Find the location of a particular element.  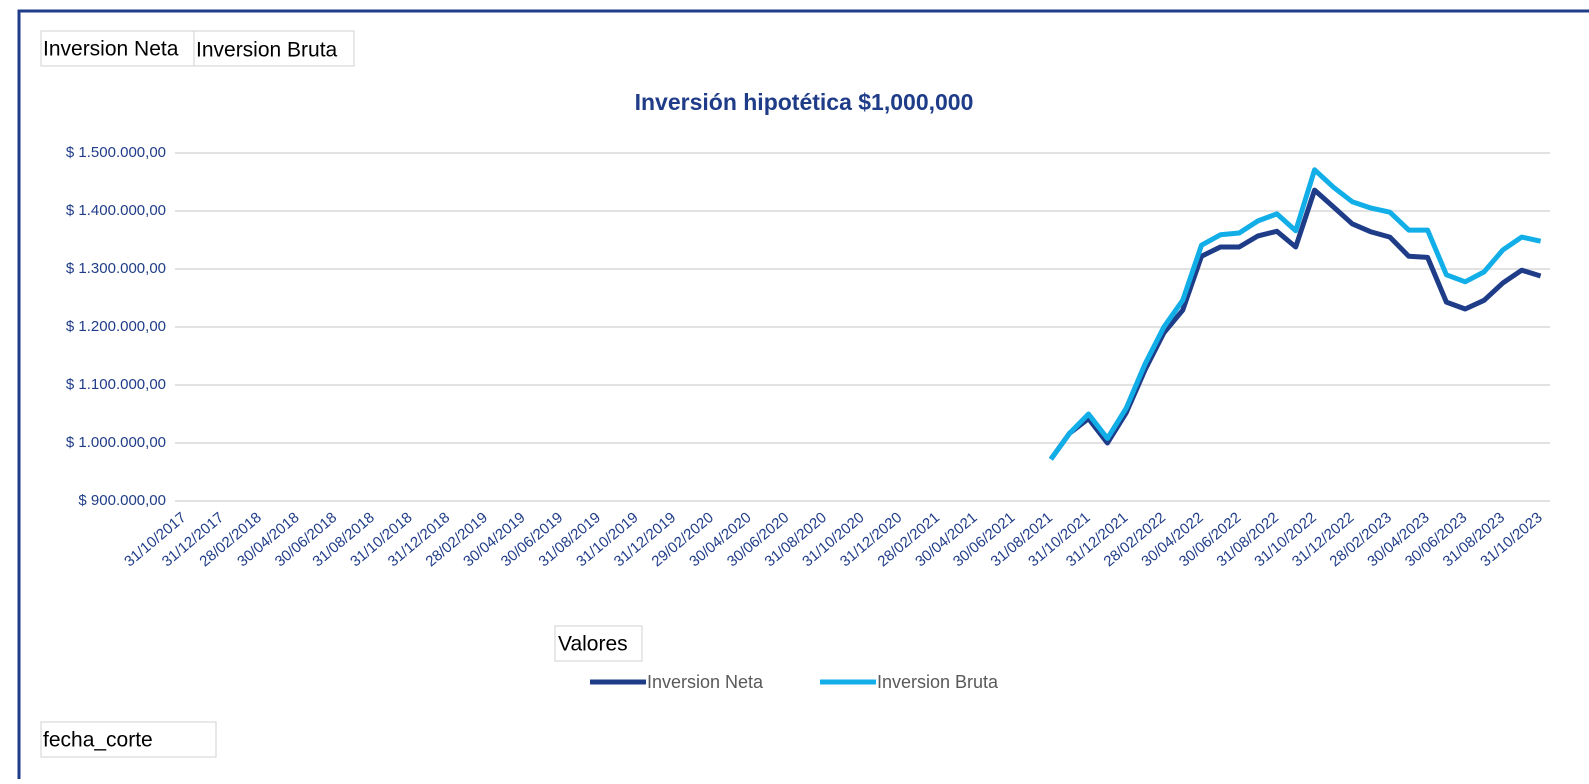

y-tick-label: $ 1.100.000,00 is located at coordinates (116, 384).